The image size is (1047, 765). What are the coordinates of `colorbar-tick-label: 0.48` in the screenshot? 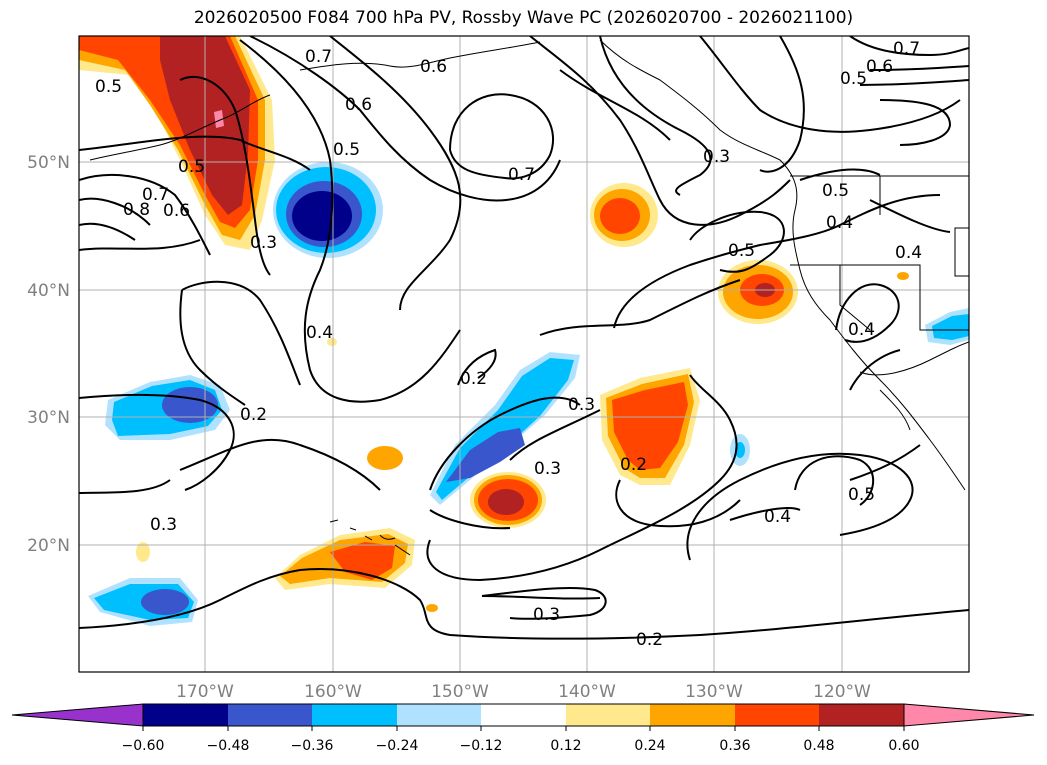 It's located at (818, 746).